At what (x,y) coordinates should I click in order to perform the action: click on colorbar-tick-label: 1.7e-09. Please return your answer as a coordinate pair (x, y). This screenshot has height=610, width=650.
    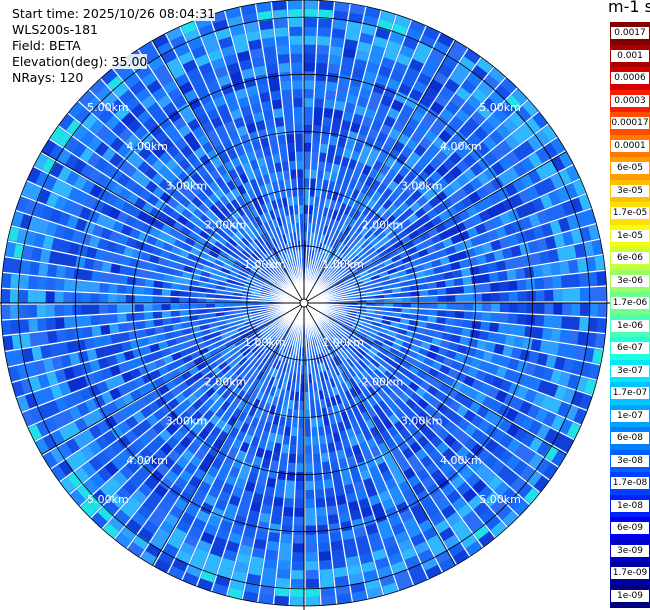
    Looking at the image, I should click on (630, 573).